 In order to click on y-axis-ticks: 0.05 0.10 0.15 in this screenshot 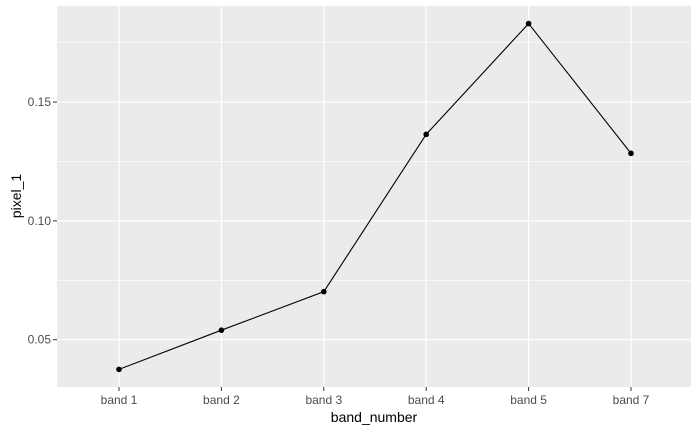, I will do `click(42, 221)`.